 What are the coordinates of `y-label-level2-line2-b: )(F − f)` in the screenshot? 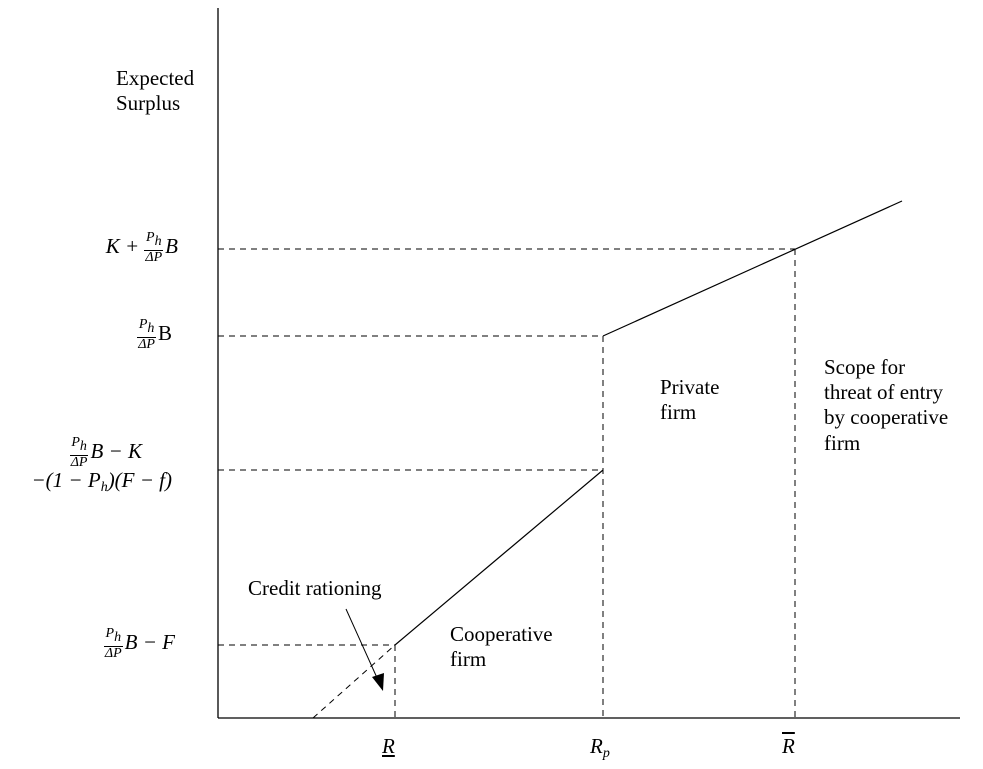 It's located at (139, 480).